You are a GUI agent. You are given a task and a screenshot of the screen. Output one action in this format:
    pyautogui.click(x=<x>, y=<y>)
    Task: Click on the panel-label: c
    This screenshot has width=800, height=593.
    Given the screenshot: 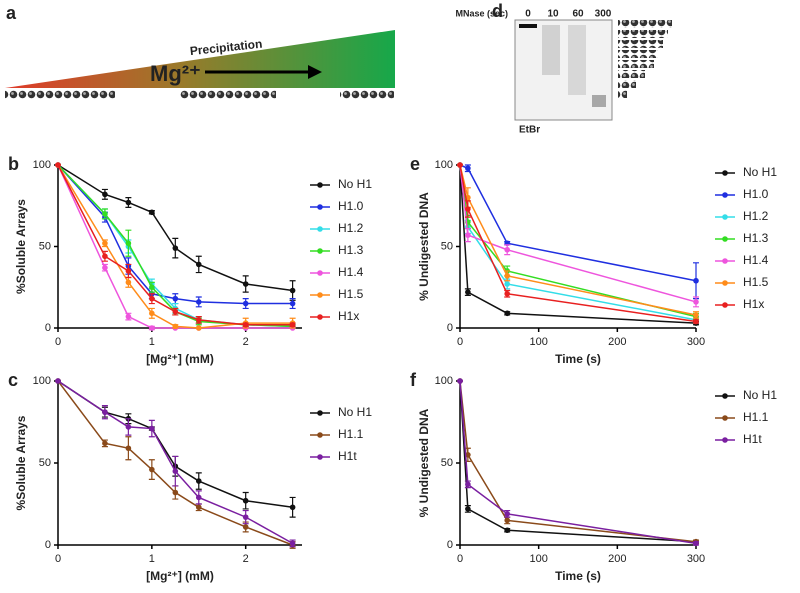 What is the action you would take?
    pyautogui.click(x=13, y=380)
    